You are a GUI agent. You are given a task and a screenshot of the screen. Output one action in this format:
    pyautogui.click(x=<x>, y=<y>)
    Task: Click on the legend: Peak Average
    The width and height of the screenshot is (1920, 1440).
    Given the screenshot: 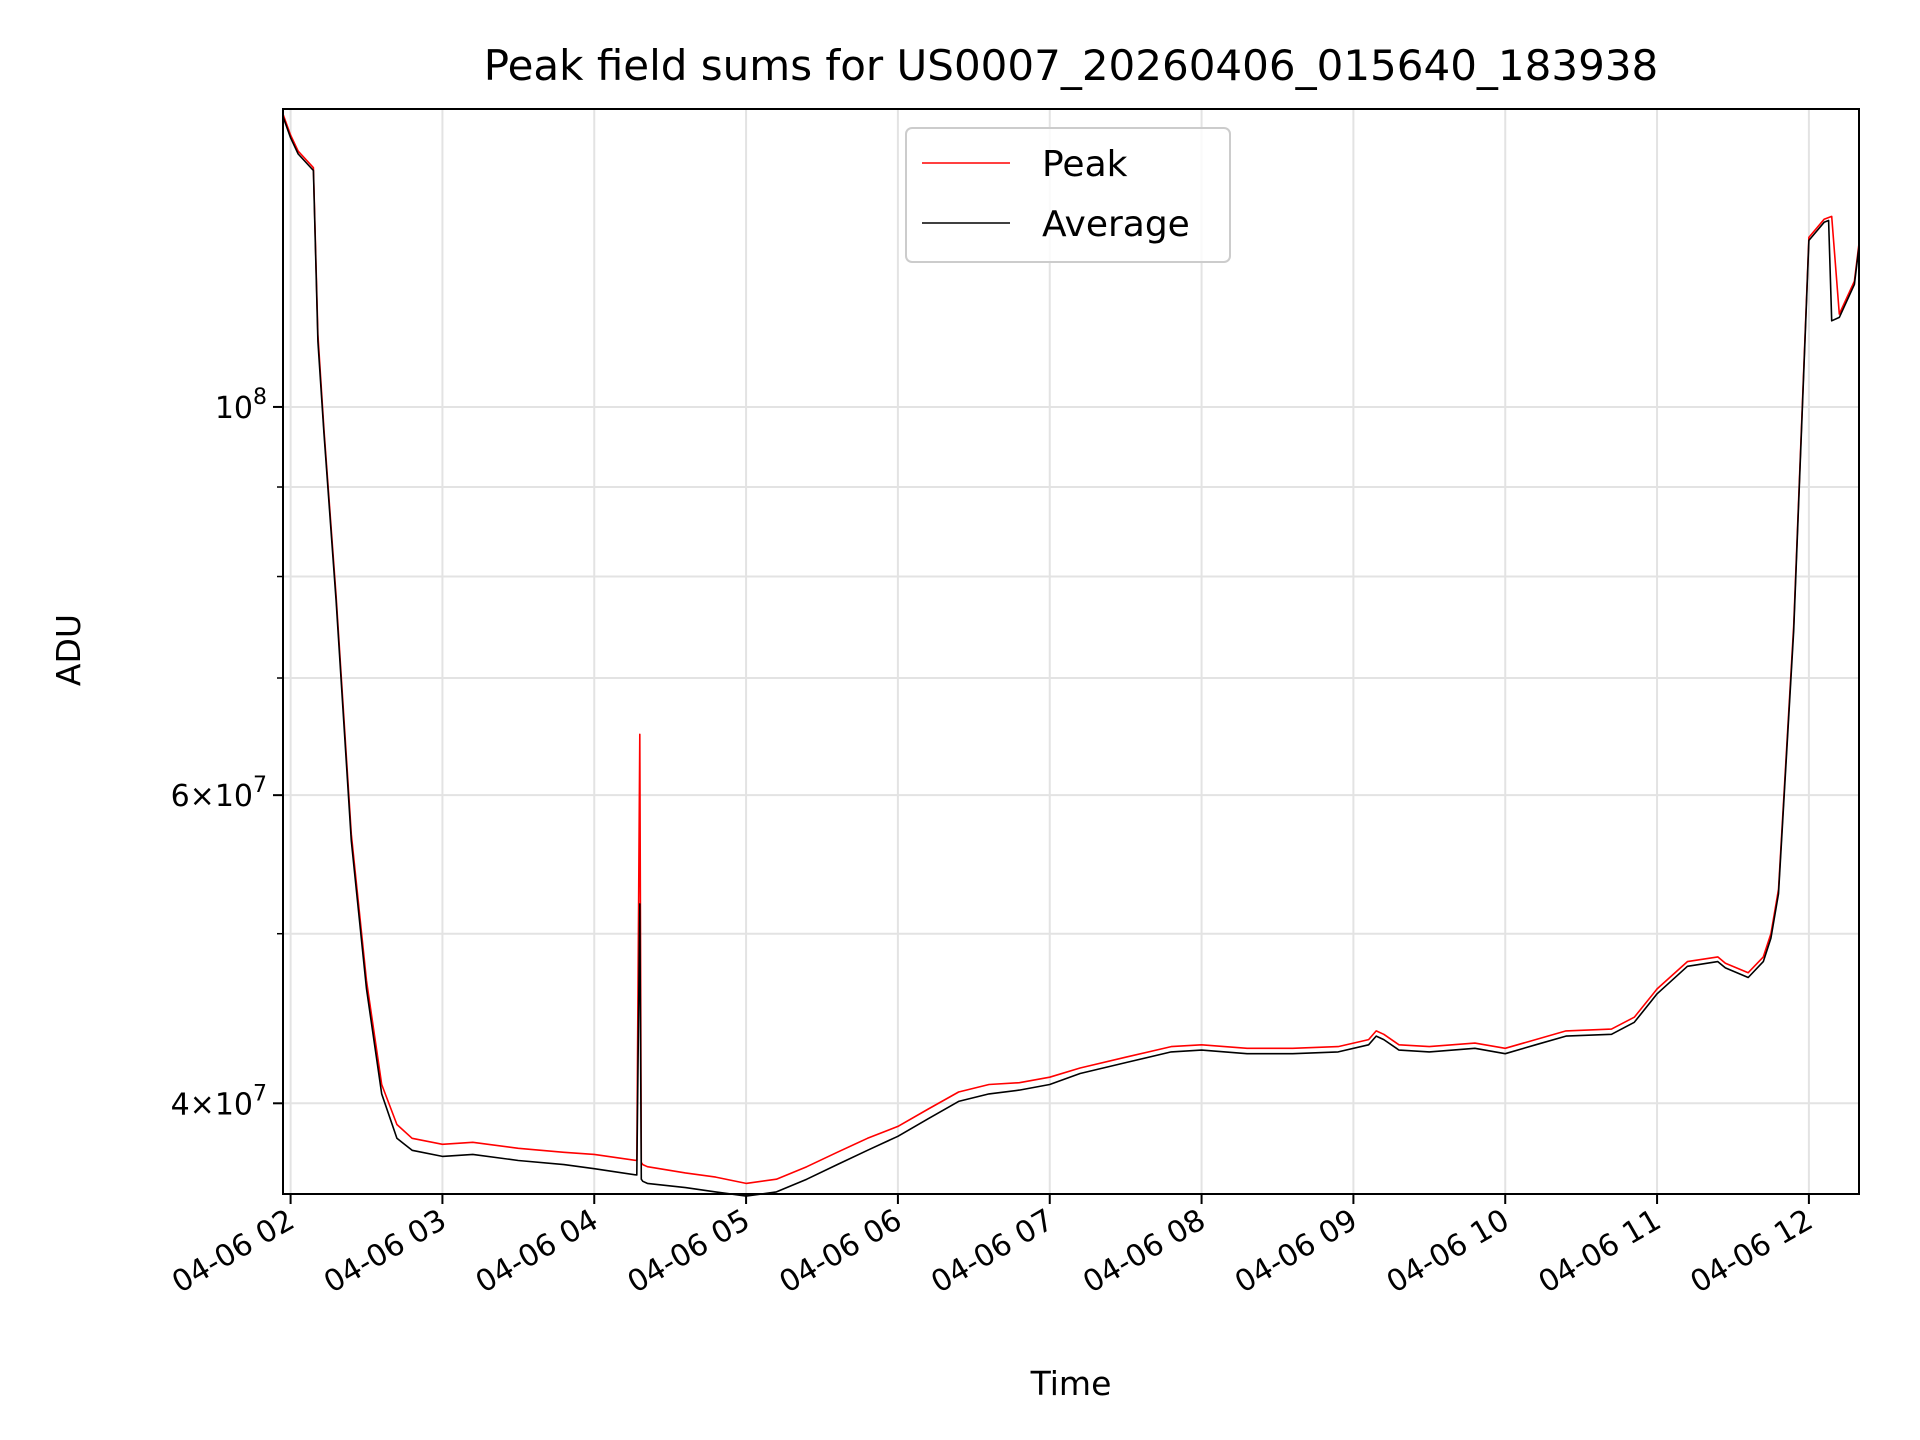 What is the action you would take?
    pyautogui.click(x=1068, y=195)
    